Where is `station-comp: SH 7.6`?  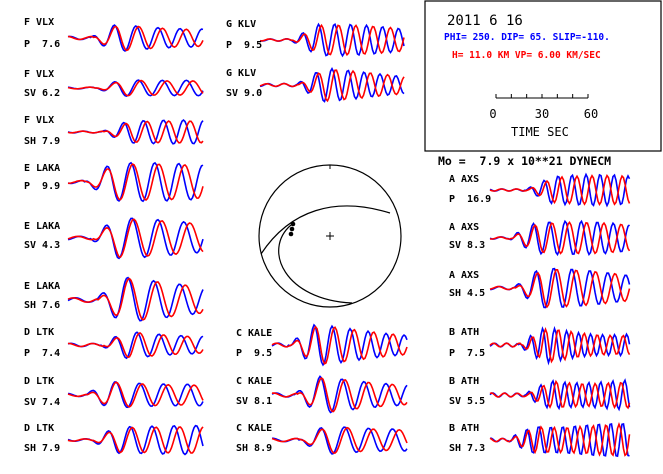
station-comp: SH 7.6 is located at coordinates (42, 305).